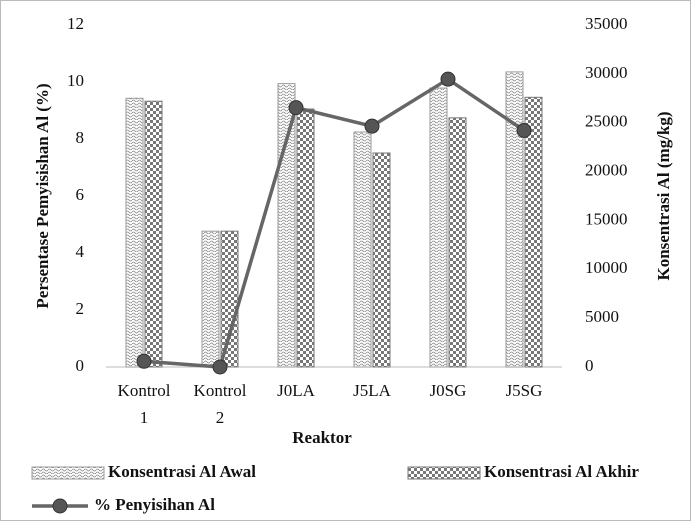 This screenshot has width=691, height=521. What do you see at coordinates (448, 390) in the screenshot?
I see `x-tick-label: J0SG` at bounding box center [448, 390].